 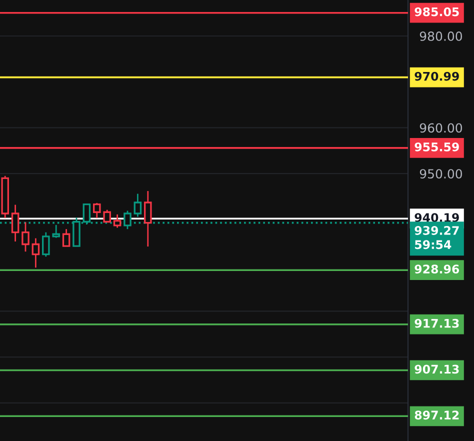 I want to click on ref-line-label: 955.59, so click(x=436, y=147).